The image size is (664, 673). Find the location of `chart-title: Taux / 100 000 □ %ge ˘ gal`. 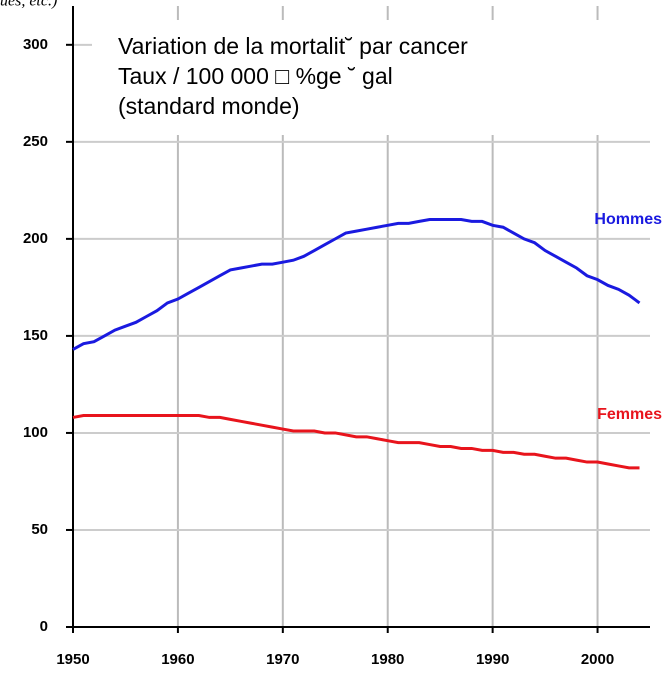

chart-title: Taux / 100 000 □ %ge ˘ gal is located at coordinates (255, 76).